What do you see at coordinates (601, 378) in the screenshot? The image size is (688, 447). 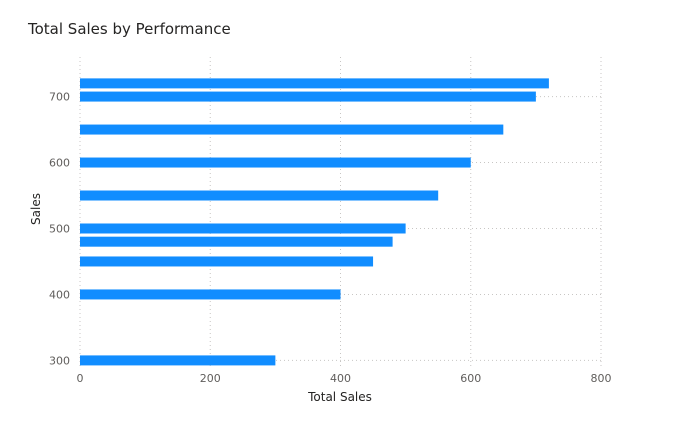 I see `x-tick-label: 800` at bounding box center [601, 378].